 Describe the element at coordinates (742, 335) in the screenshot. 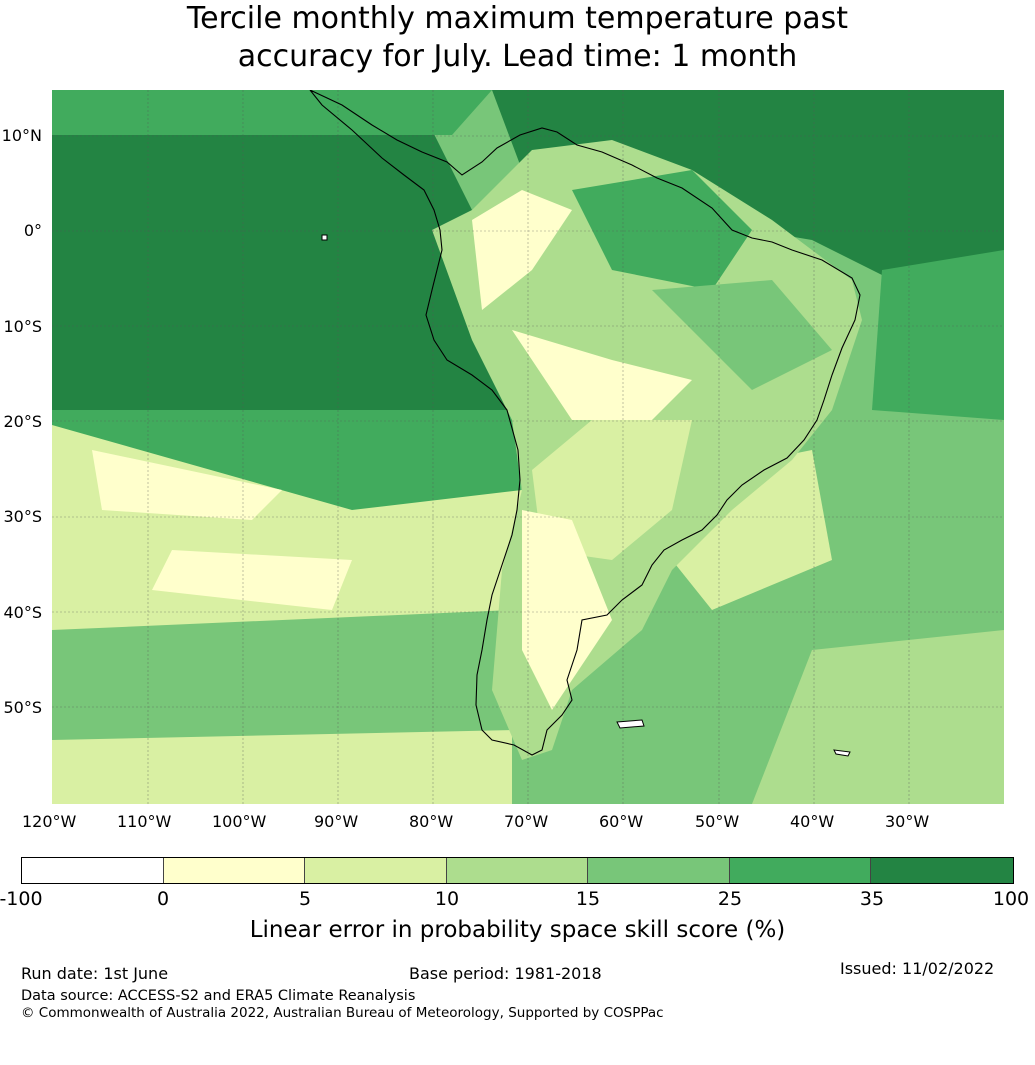

I see `region-amazon-central` at that location.